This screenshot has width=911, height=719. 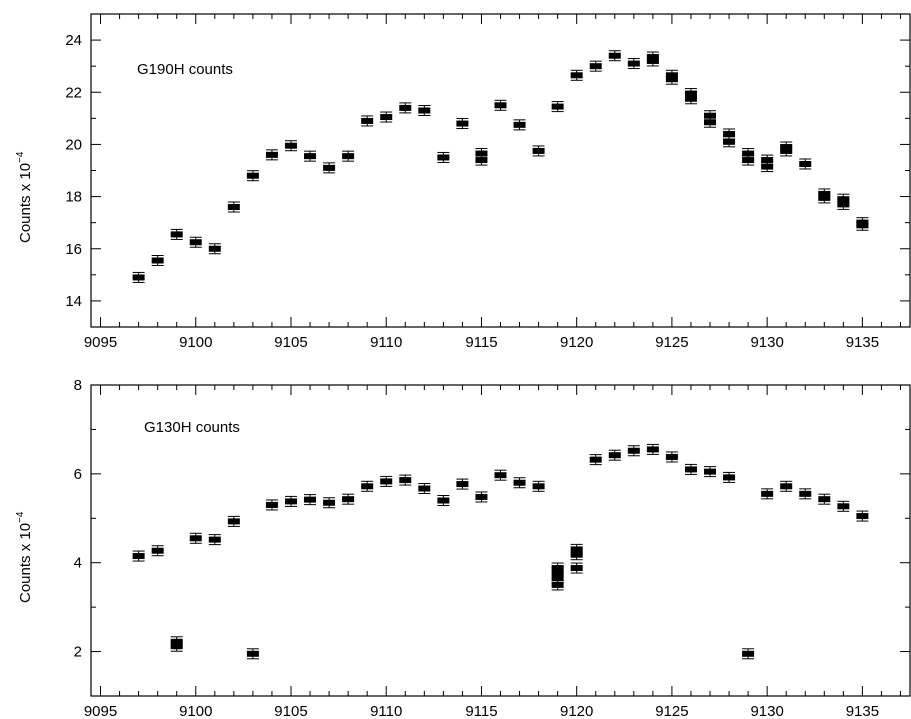 What do you see at coordinates (78, 385) in the screenshot?
I see `y-tick-label: 8` at bounding box center [78, 385].